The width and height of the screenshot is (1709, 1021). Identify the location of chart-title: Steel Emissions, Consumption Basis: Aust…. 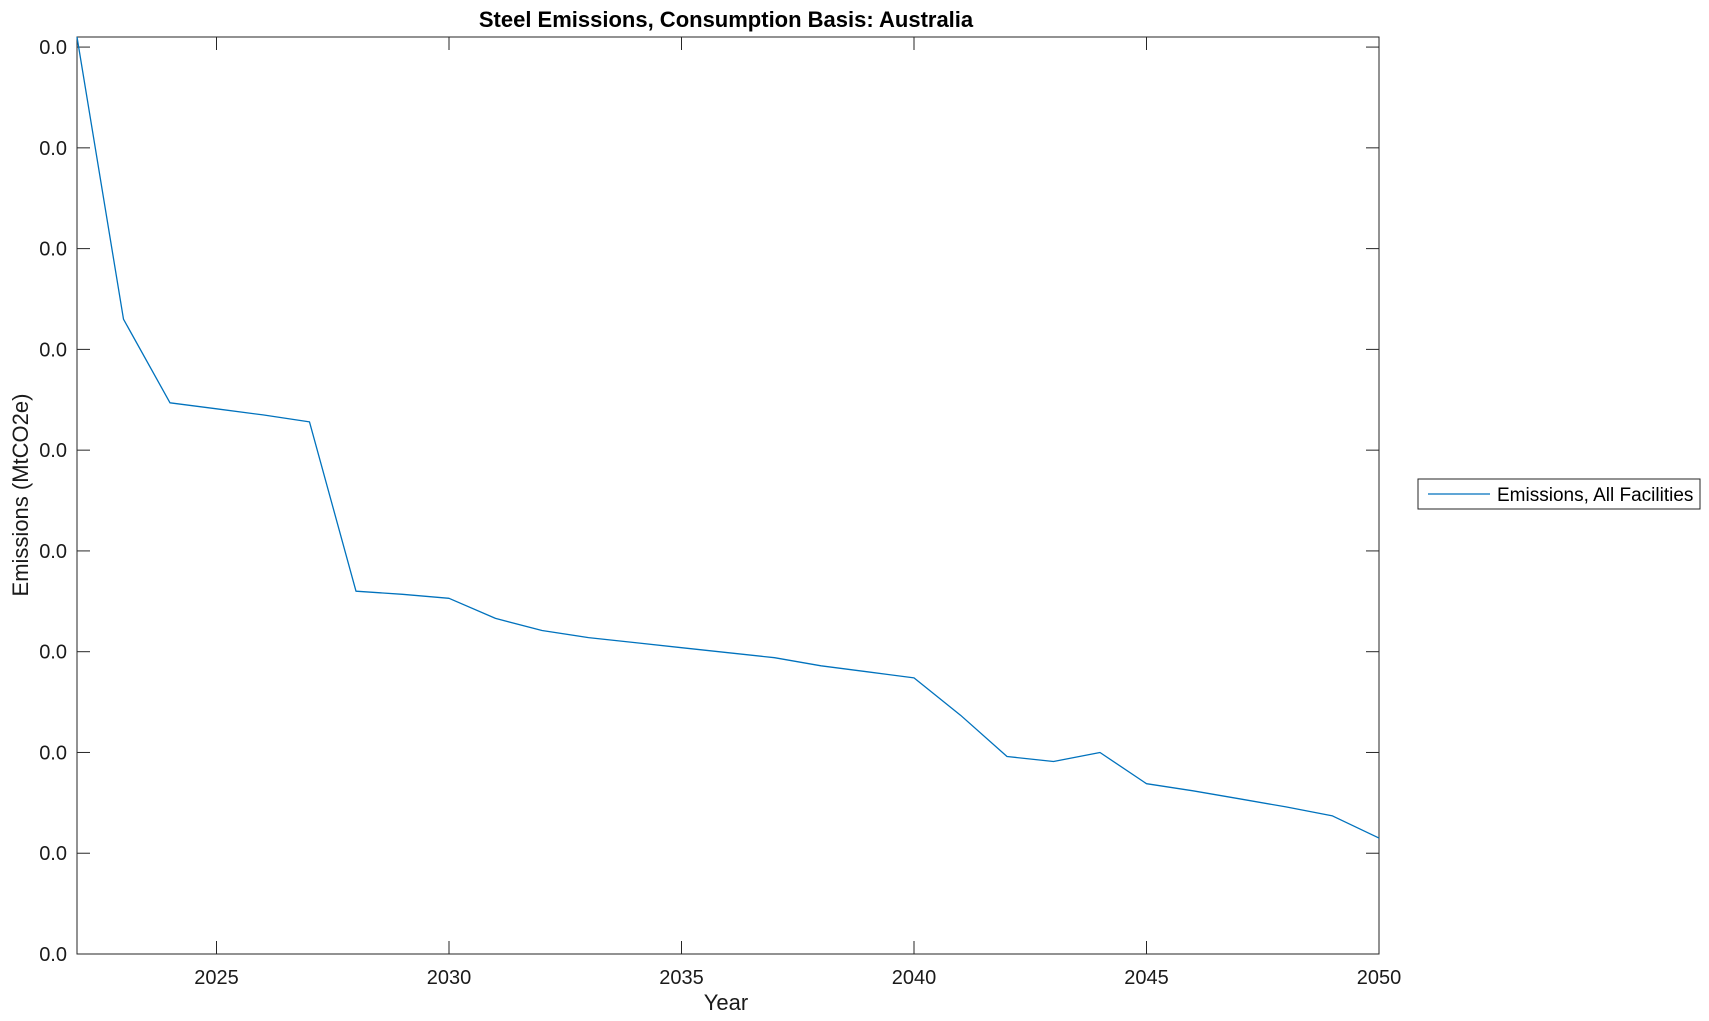
(726, 19).